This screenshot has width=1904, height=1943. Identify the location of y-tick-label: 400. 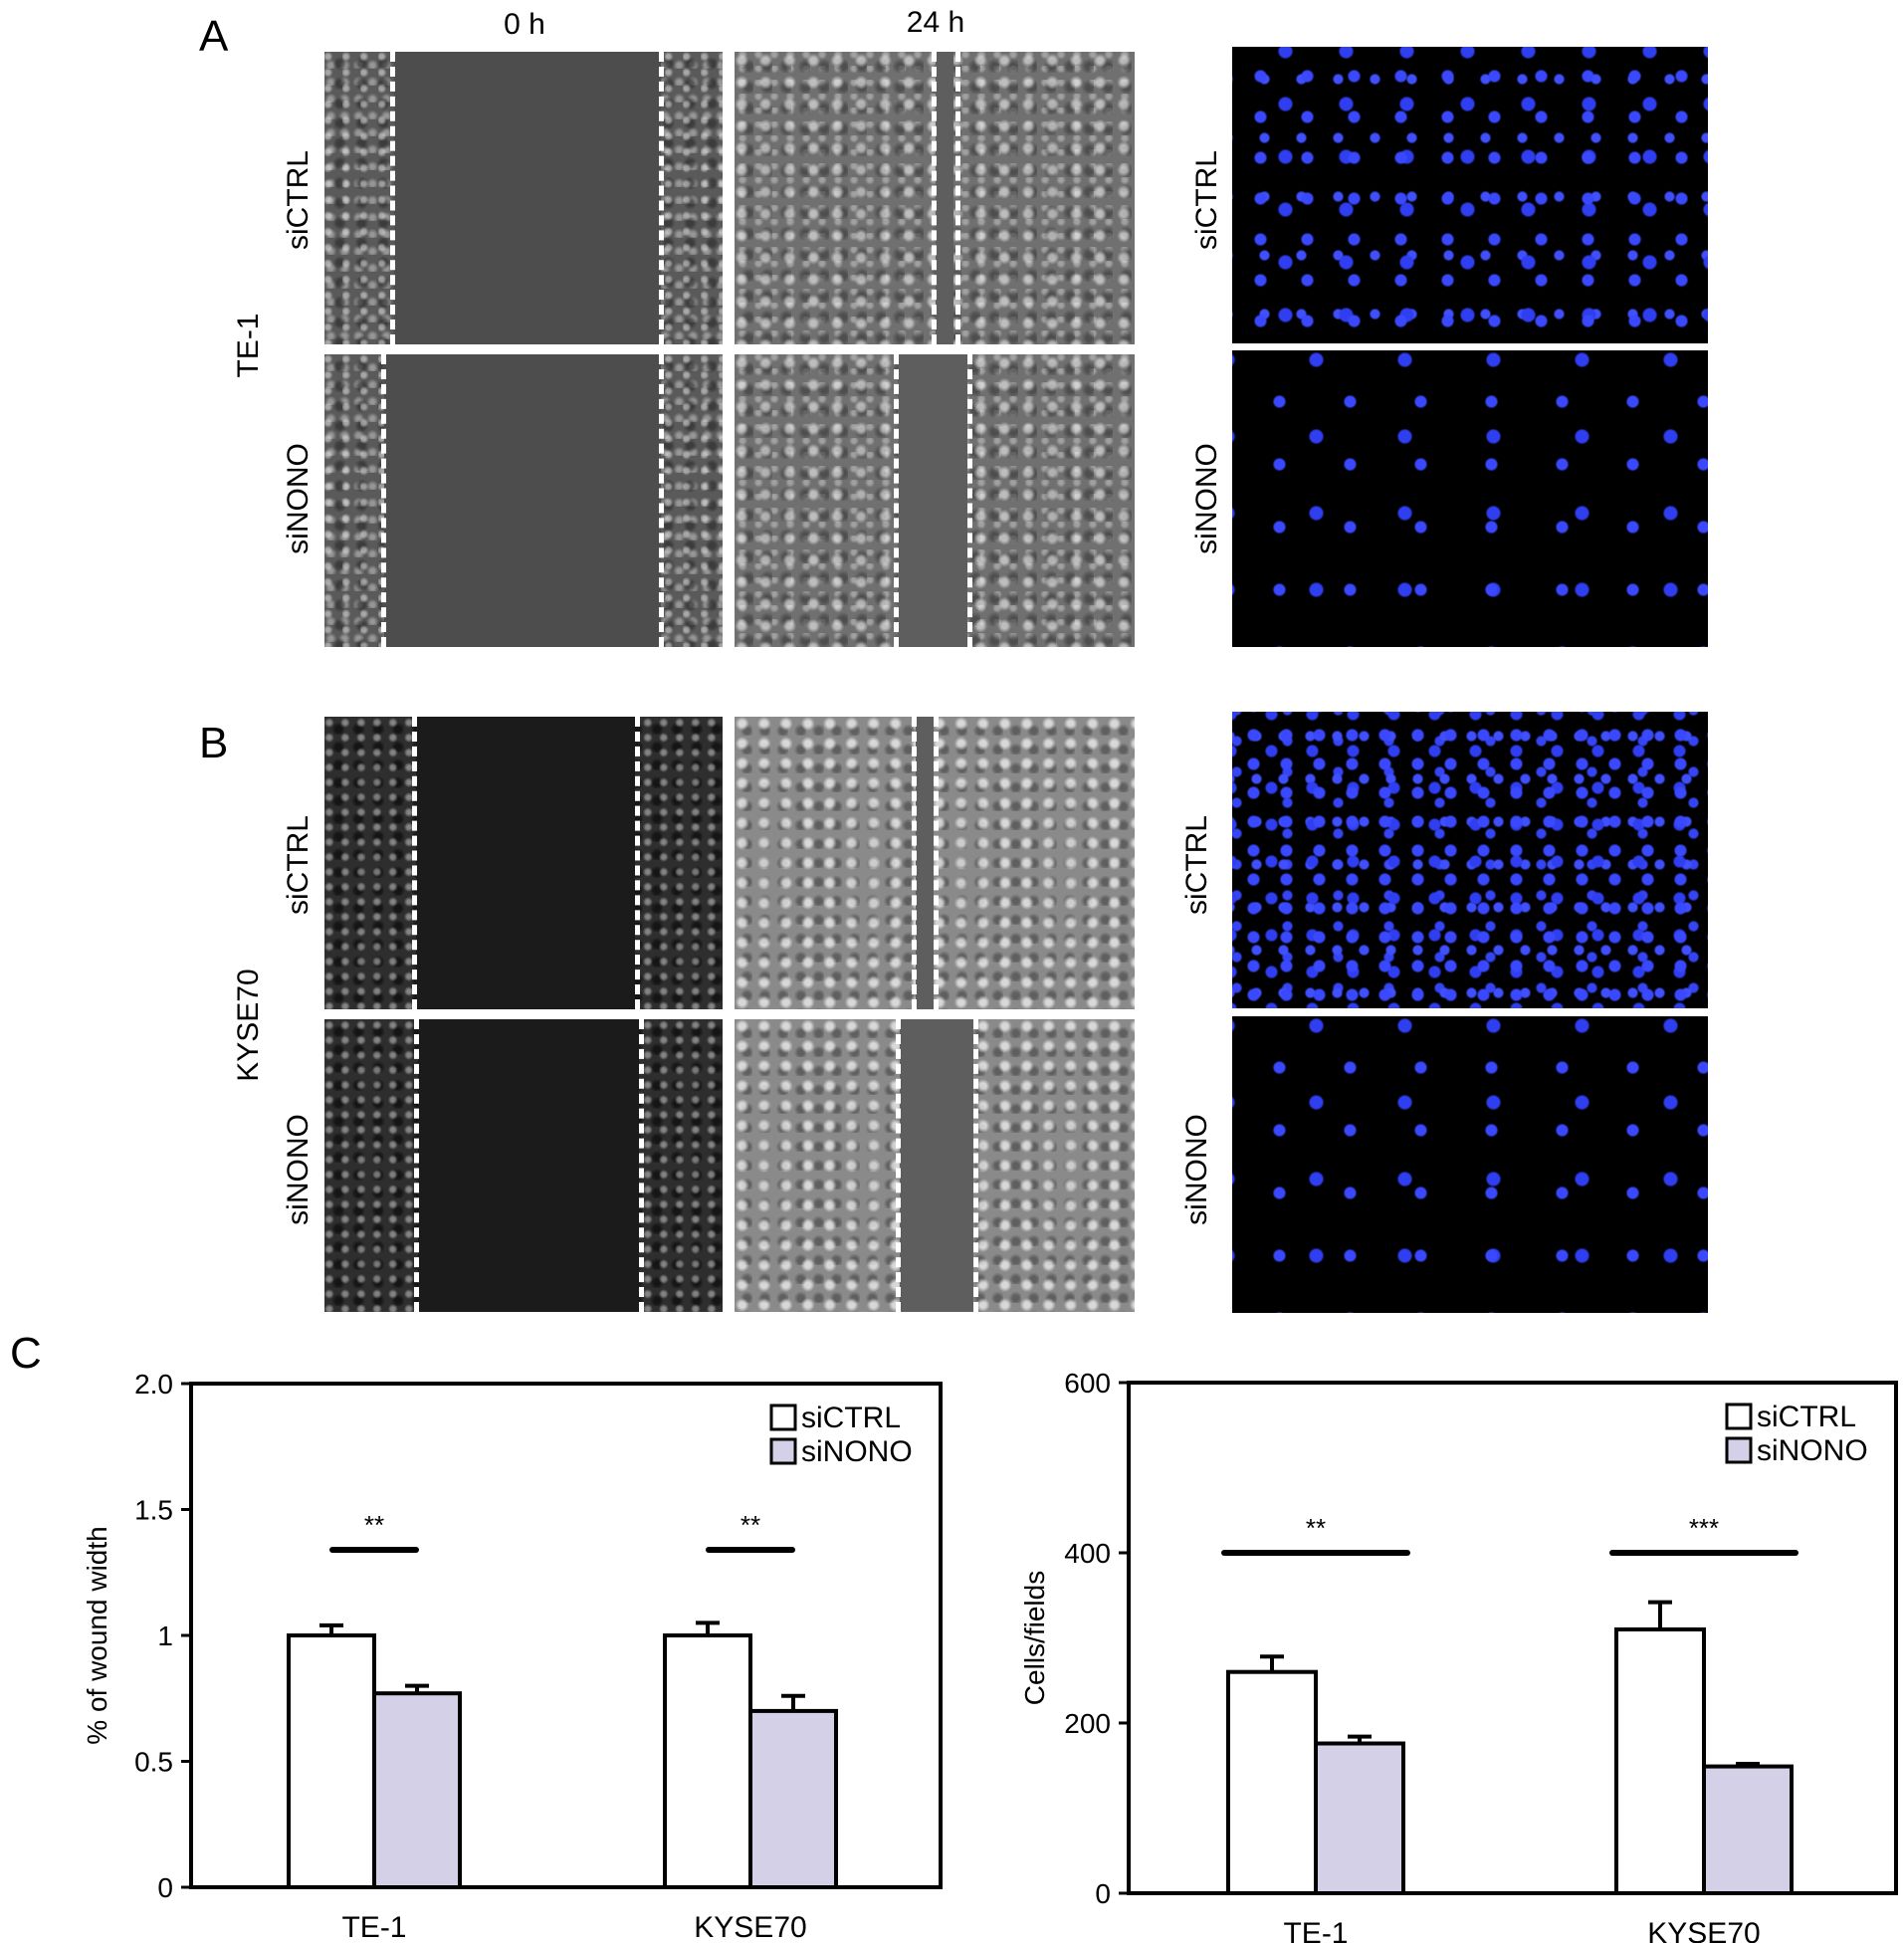
(1087, 1553).